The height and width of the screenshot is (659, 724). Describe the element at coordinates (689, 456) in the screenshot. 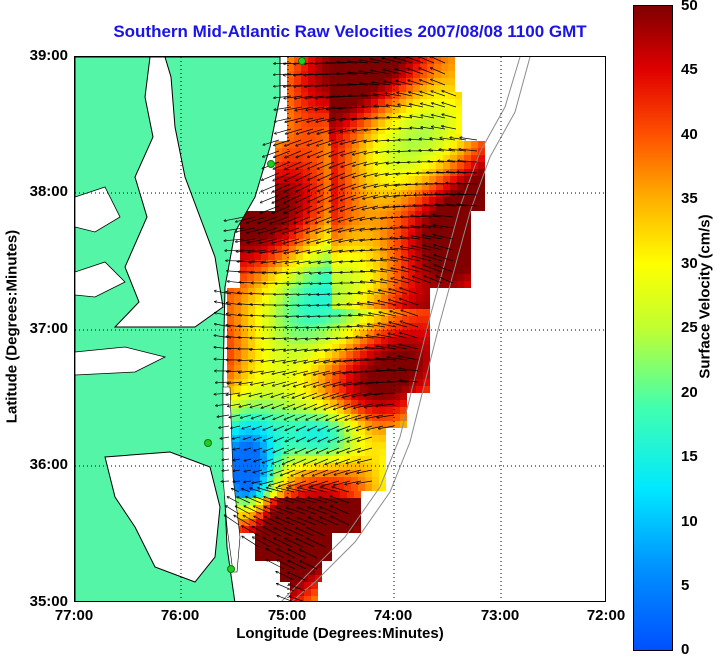

I see `colorbar-tick: 15` at that location.